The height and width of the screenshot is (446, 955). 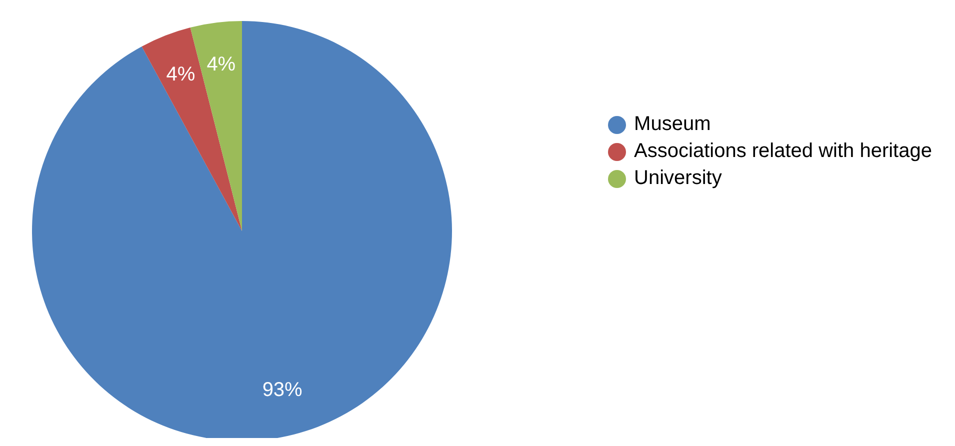 What do you see at coordinates (282, 389) in the screenshot?
I see `data-label: 93%` at bounding box center [282, 389].